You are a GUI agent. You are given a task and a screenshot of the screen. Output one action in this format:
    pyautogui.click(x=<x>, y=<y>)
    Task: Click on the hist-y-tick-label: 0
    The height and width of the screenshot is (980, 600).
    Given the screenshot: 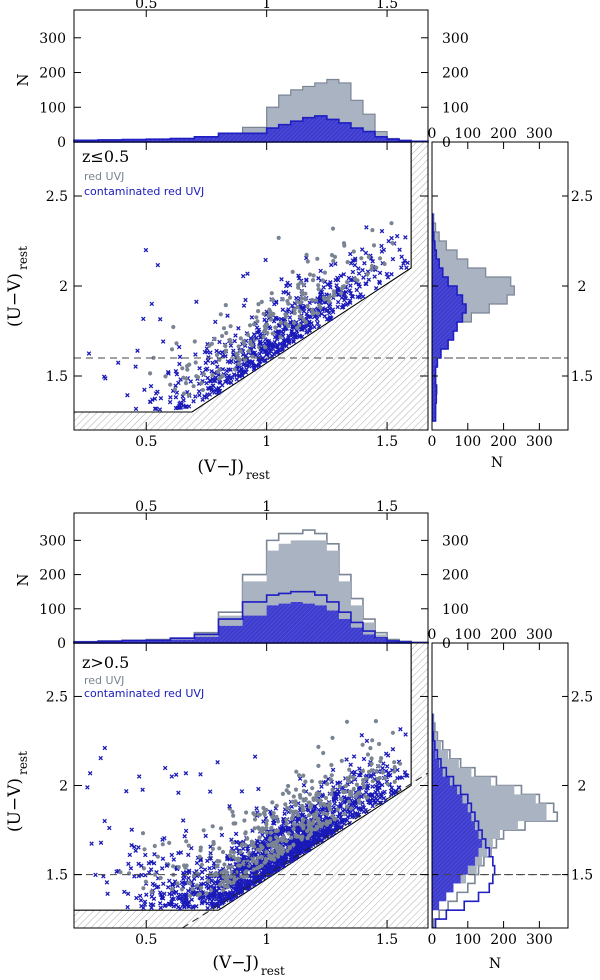 What is the action you would take?
    pyautogui.click(x=61, y=143)
    